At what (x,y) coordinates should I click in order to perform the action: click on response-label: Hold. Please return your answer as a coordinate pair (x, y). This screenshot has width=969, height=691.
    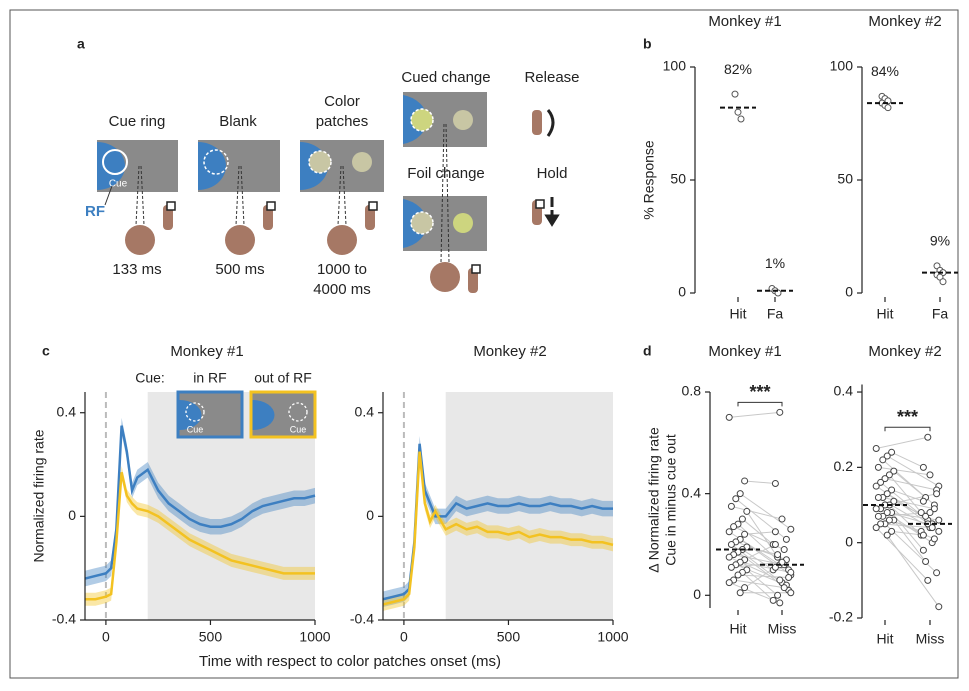
    Looking at the image, I should click on (552, 173).